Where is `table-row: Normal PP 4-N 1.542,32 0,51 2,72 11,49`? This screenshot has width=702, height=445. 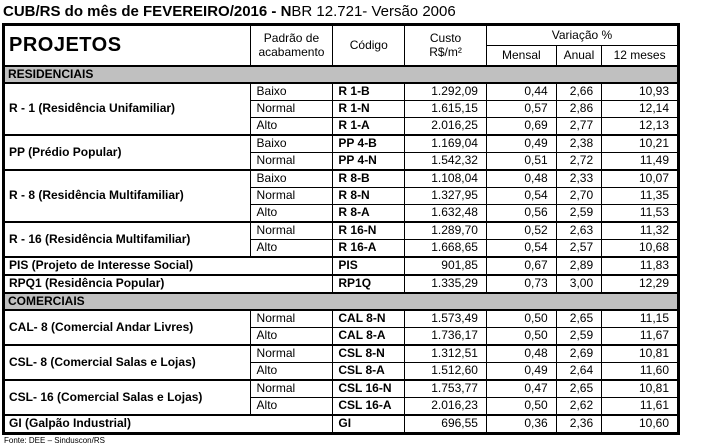
table-row: Normal PP 4-N 1.542,32 0,51 2,72 11,49 is located at coordinates (341, 161).